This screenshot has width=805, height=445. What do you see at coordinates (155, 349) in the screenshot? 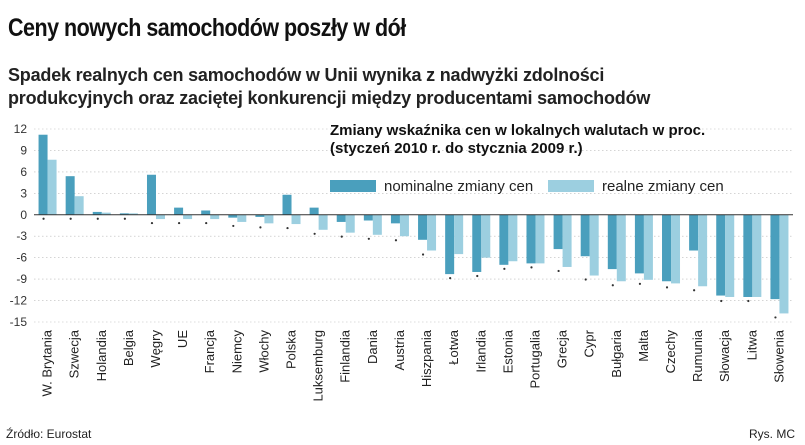
I see `x-category-label: Węgry` at bounding box center [155, 349].